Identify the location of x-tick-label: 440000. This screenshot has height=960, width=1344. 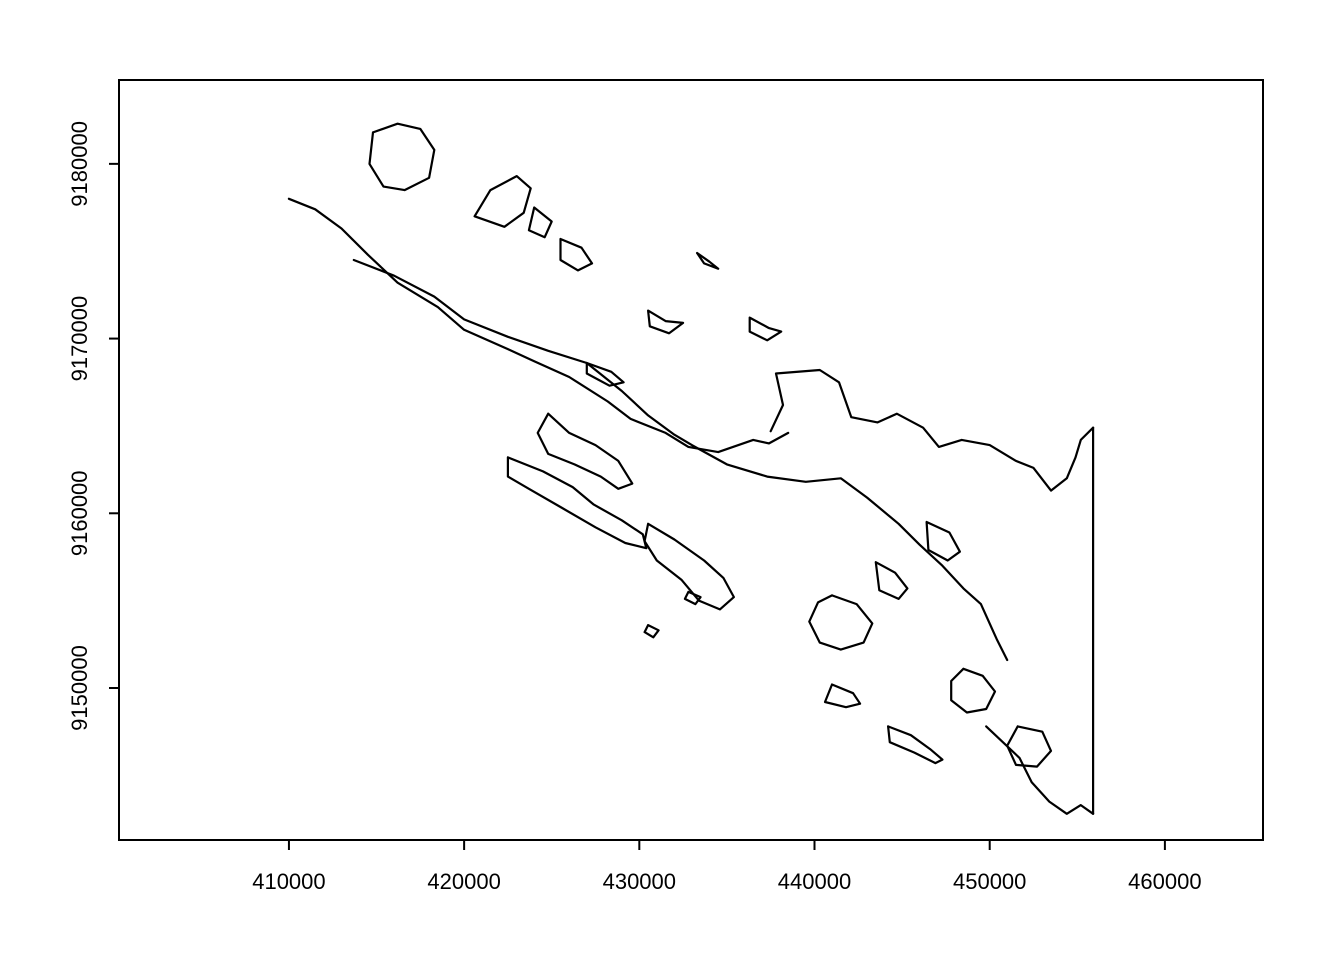
(814, 881).